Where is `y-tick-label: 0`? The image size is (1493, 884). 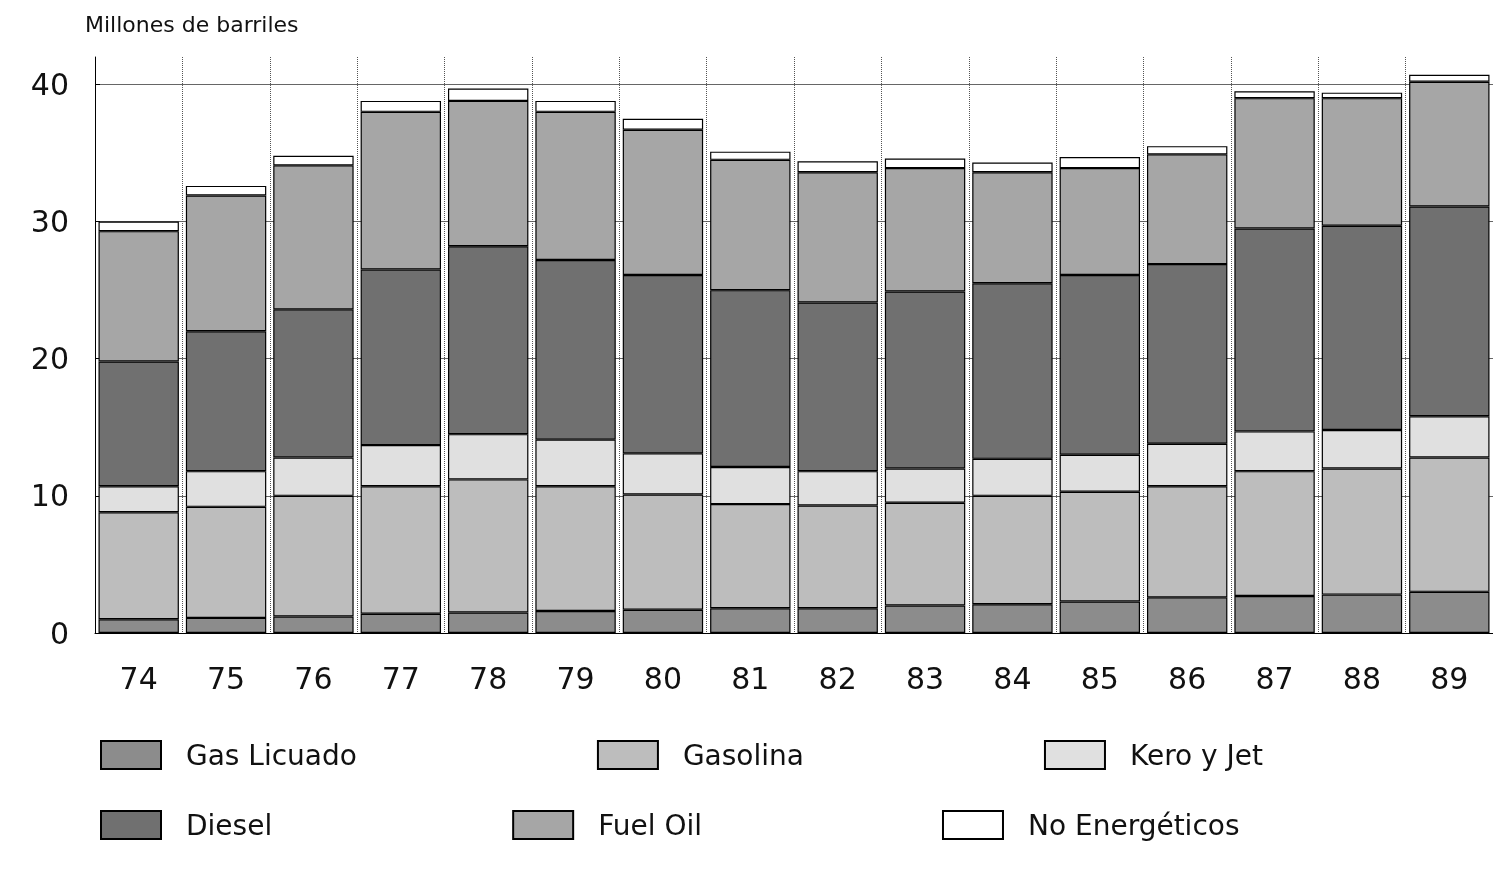 y-tick-label: 0 is located at coordinates (59, 633).